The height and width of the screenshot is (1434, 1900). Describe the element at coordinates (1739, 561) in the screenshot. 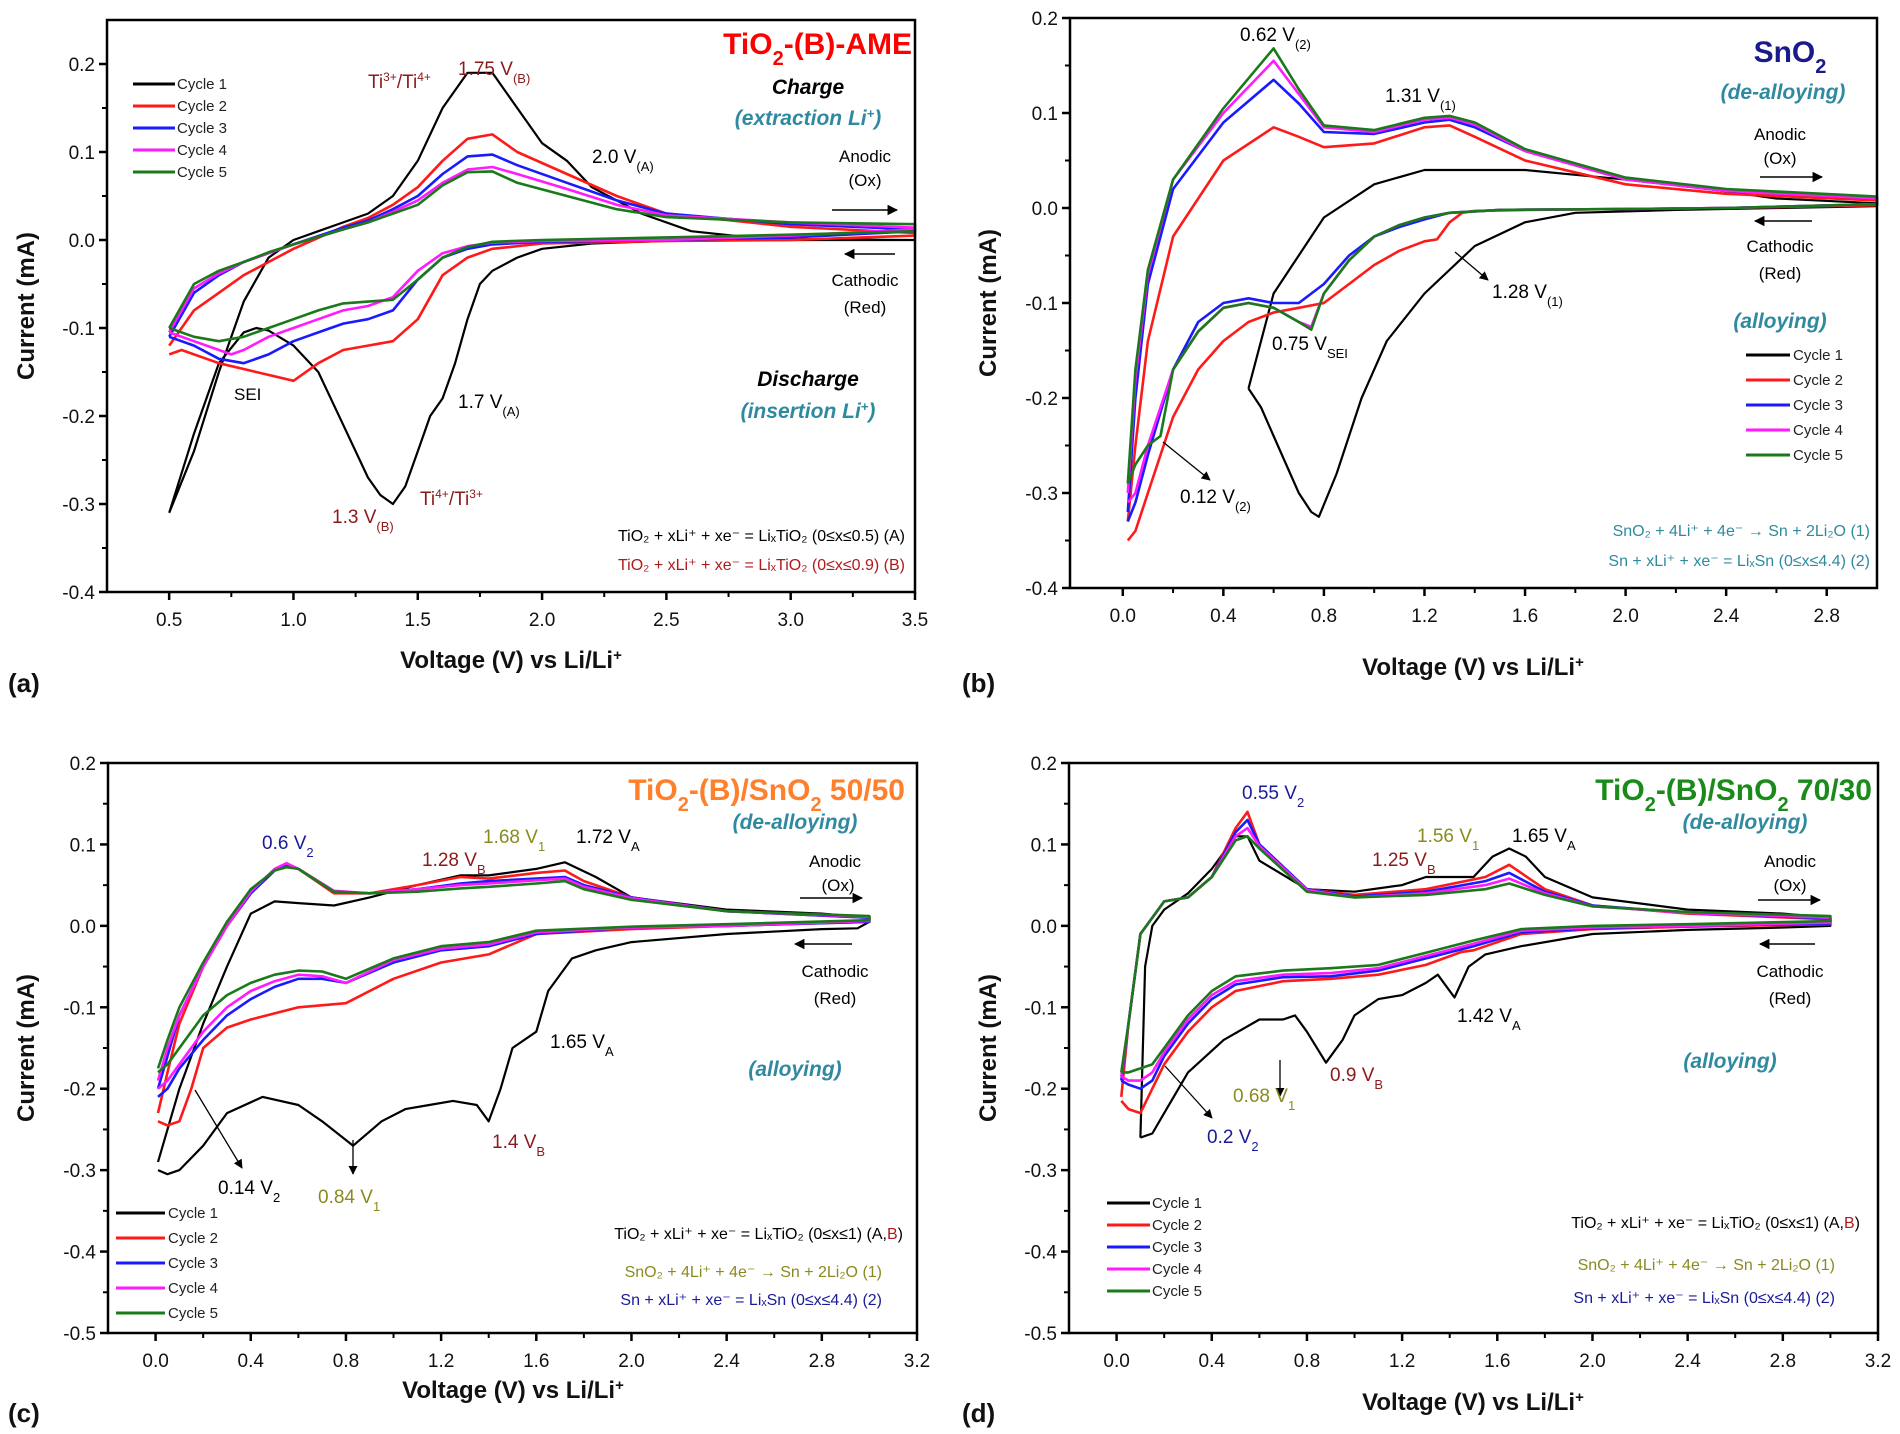

I see `panel-b-equation-2: Sn + xLi⁺ + xe⁻ = LiₓSn (0≤x≤4.4) (2)` at that location.